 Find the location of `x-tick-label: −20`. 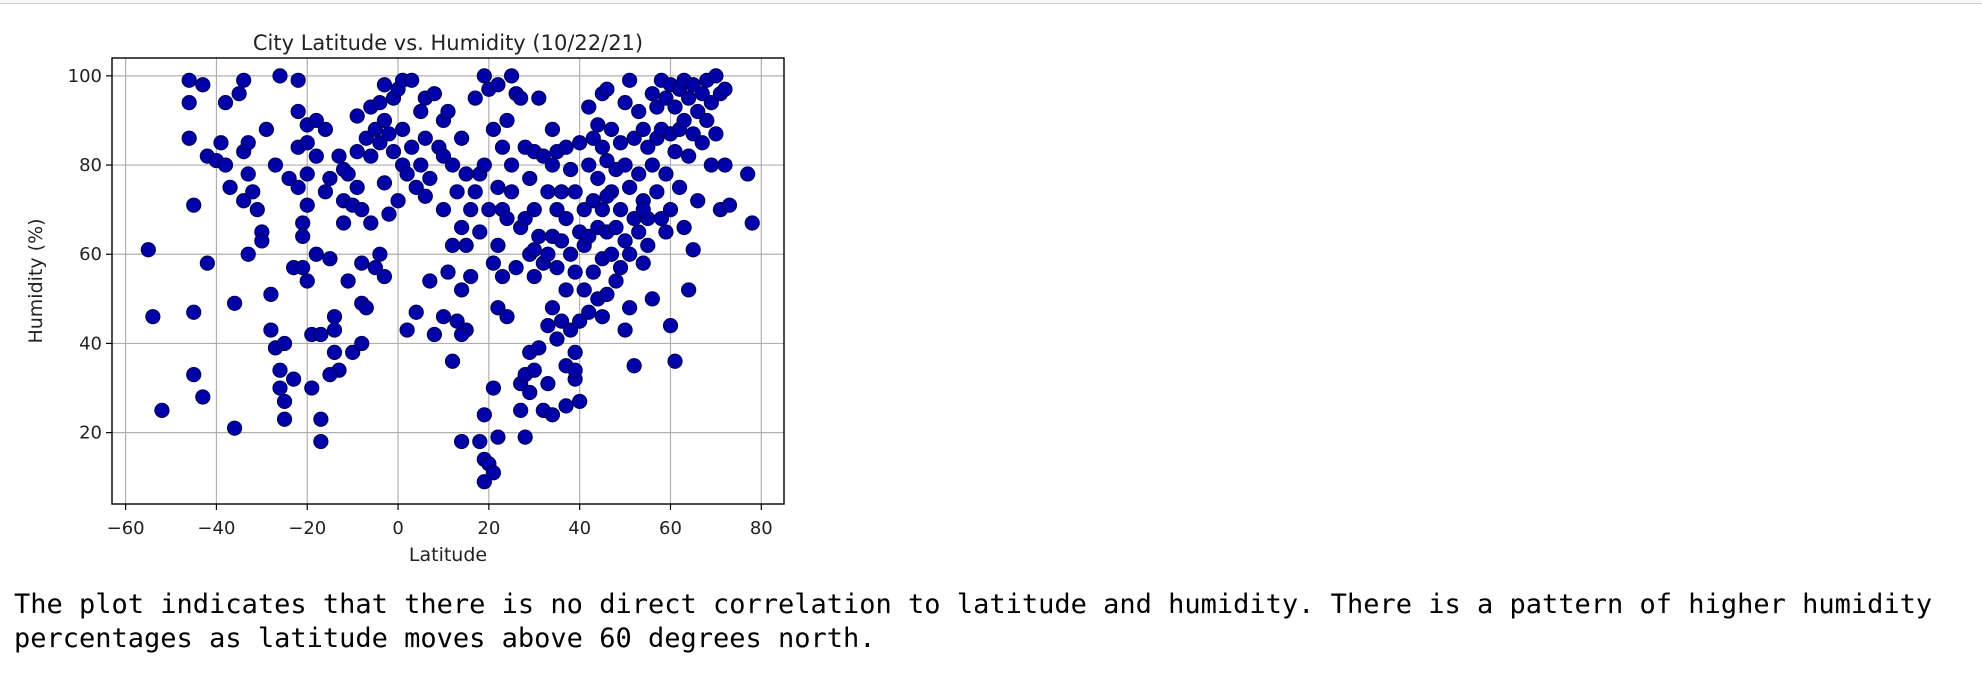

x-tick-label: −20 is located at coordinates (307, 528).